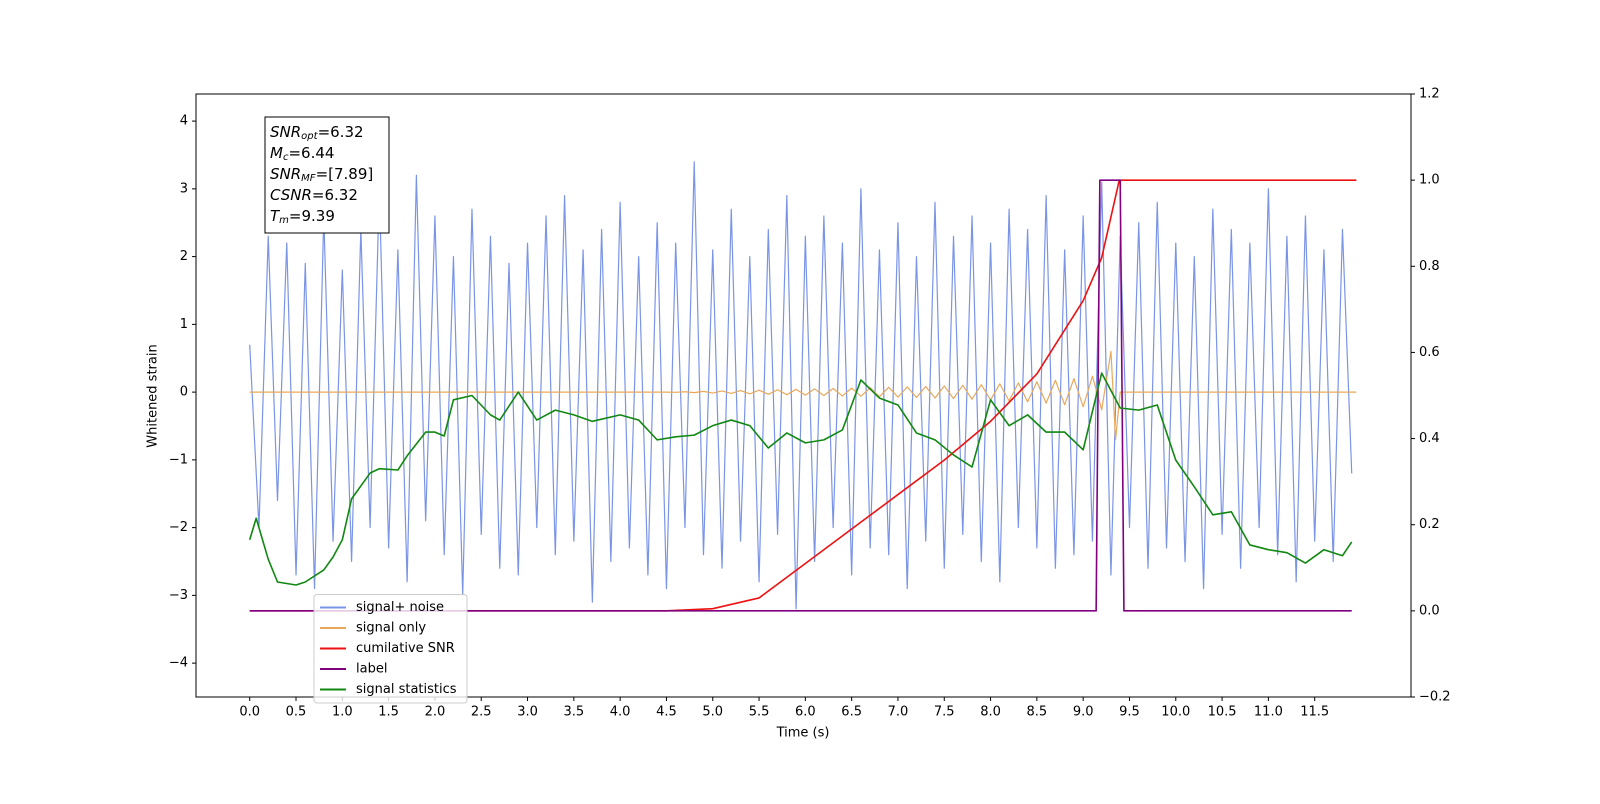  I want to click on y2-tick-label: 0.8, so click(1429, 266).